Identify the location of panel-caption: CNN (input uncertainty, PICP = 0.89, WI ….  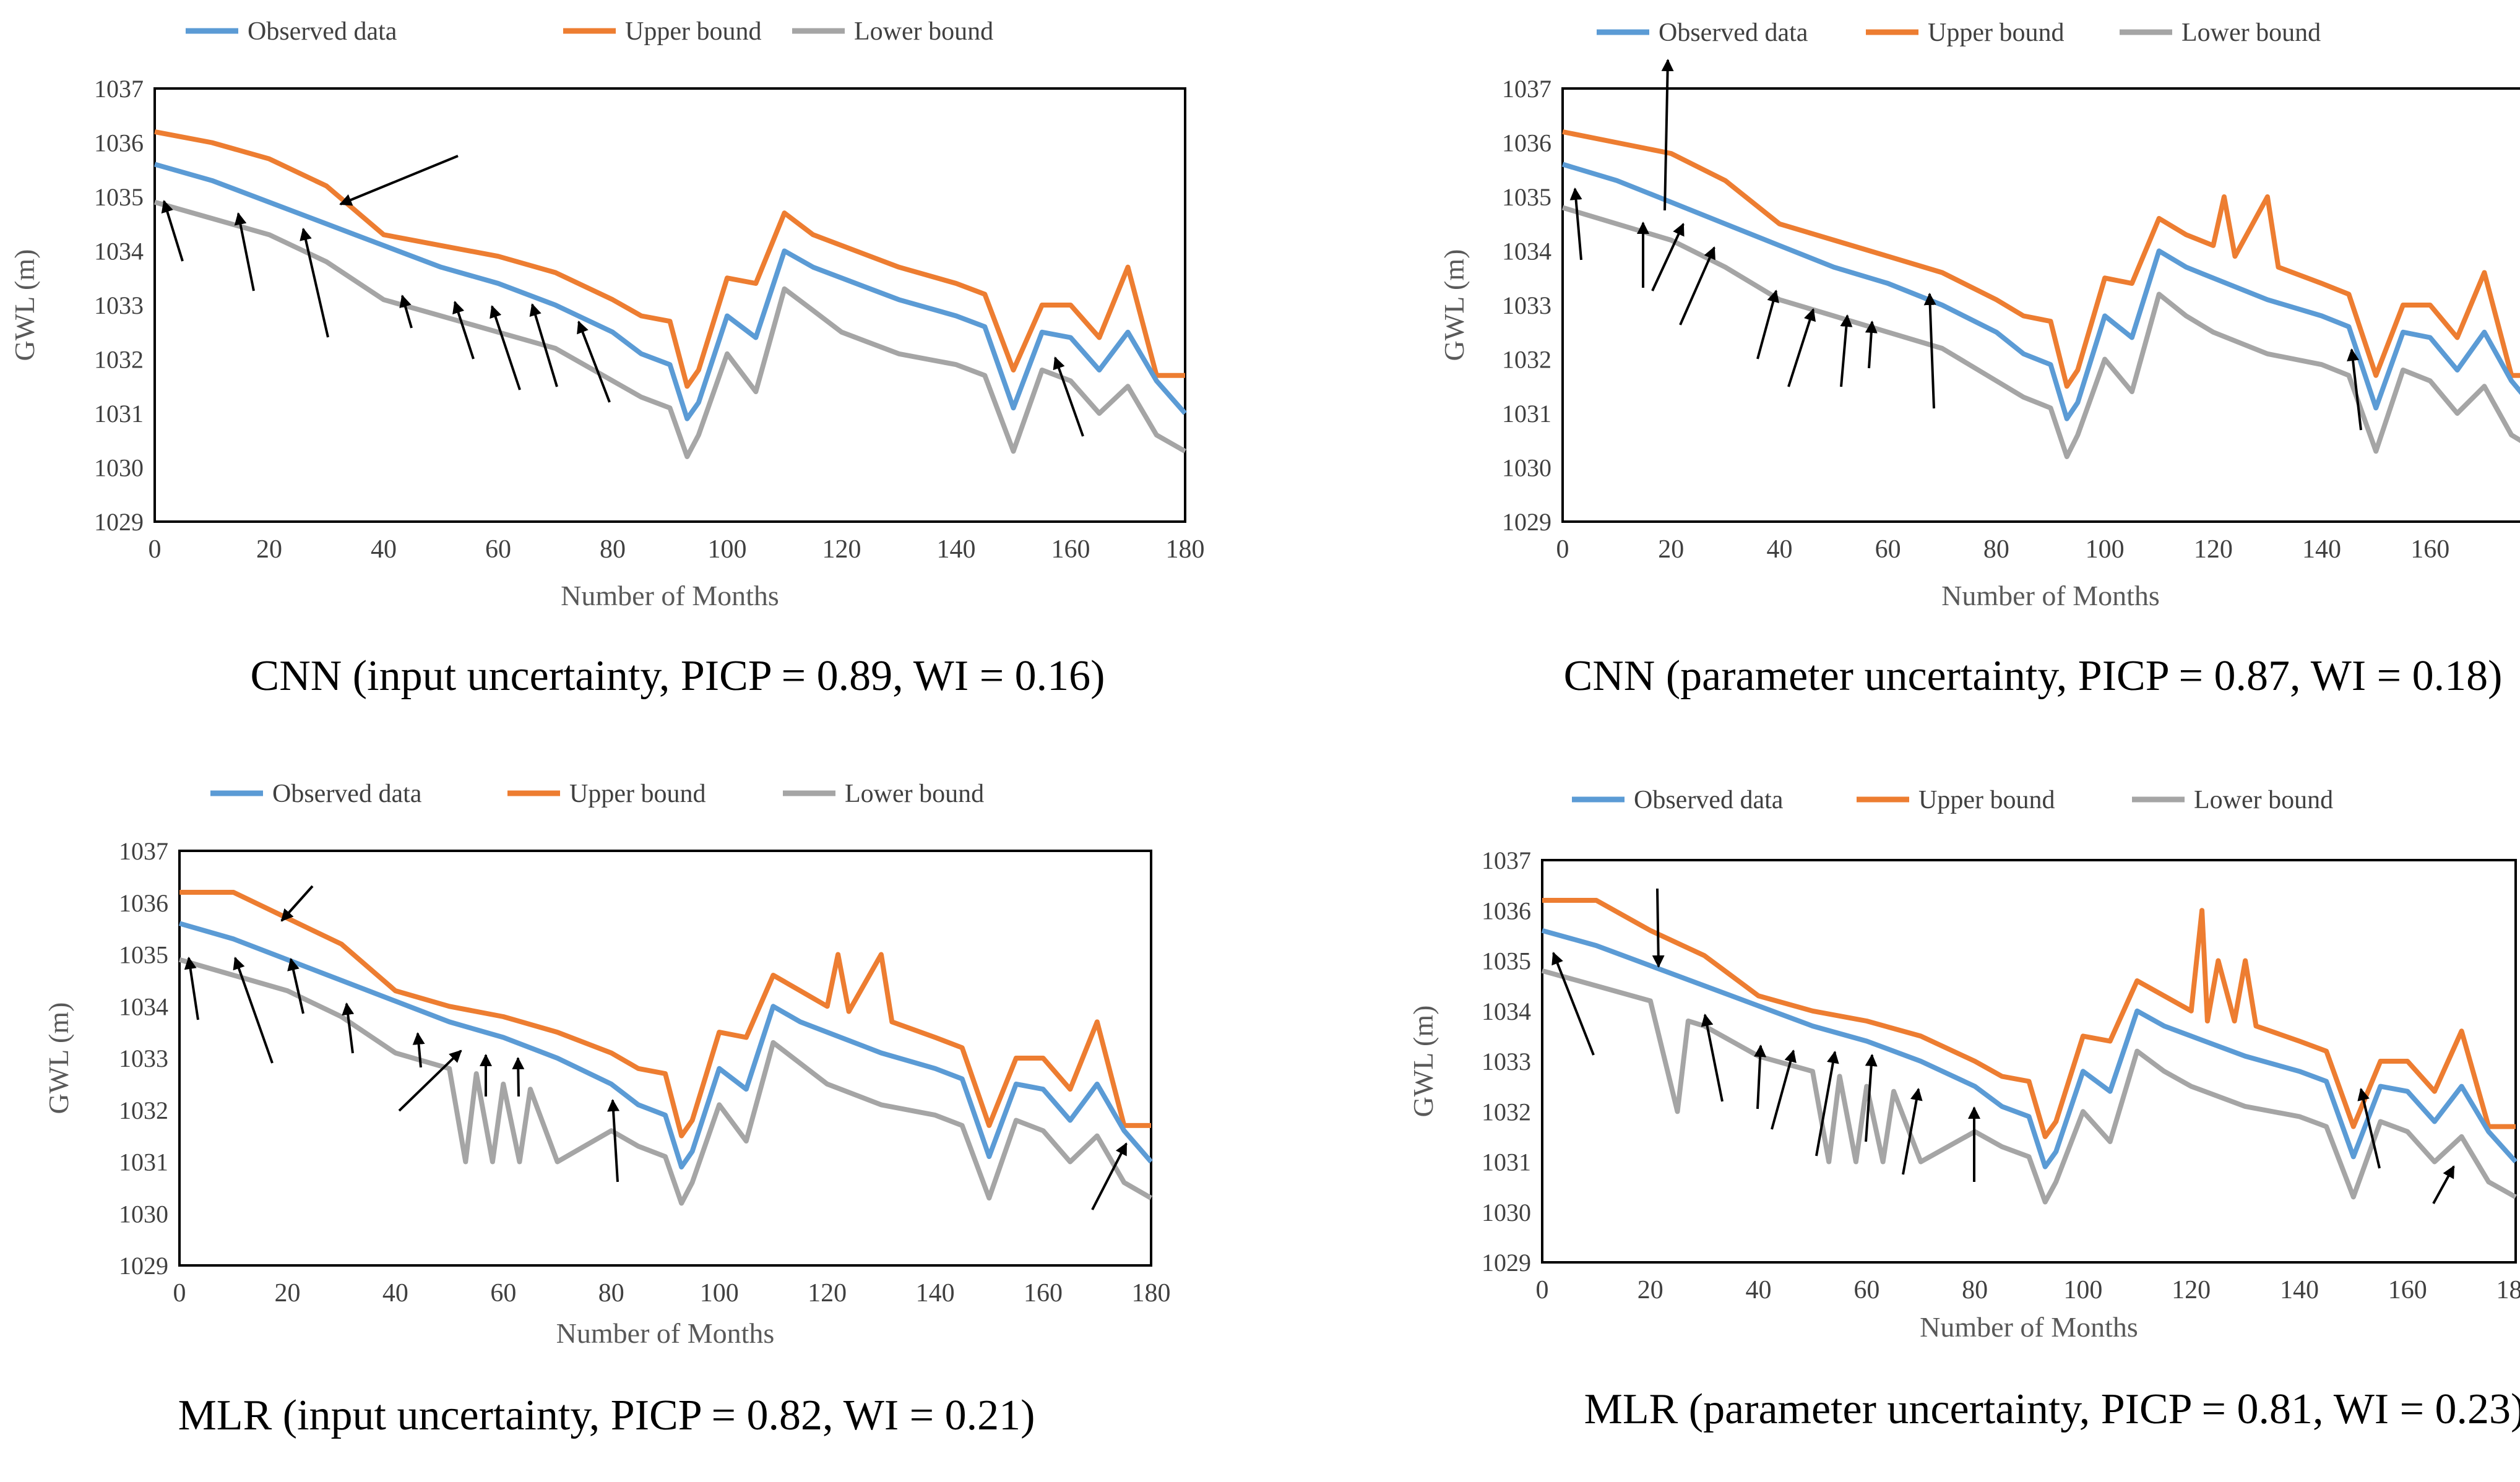
(678, 676).